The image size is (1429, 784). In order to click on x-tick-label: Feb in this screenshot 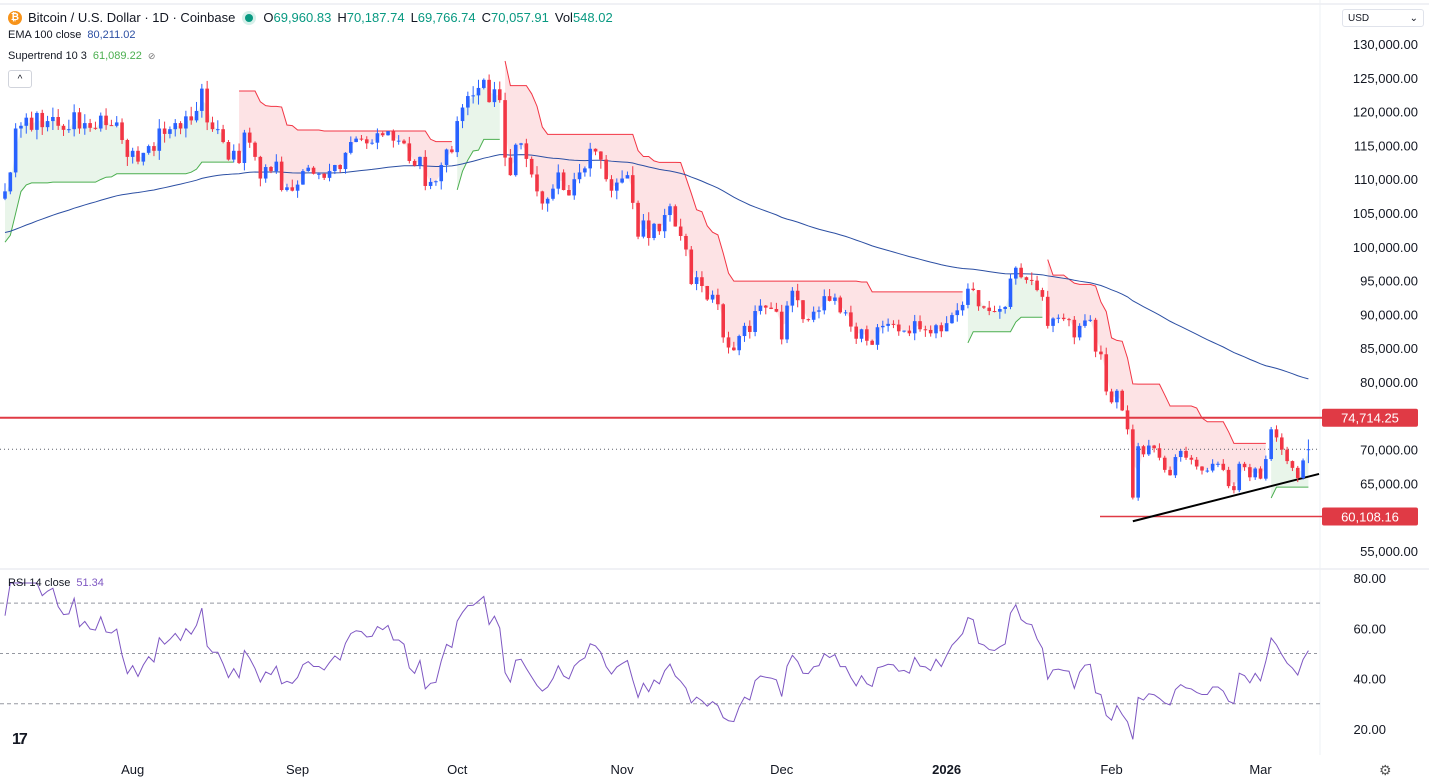, I will do `click(1111, 769)`.